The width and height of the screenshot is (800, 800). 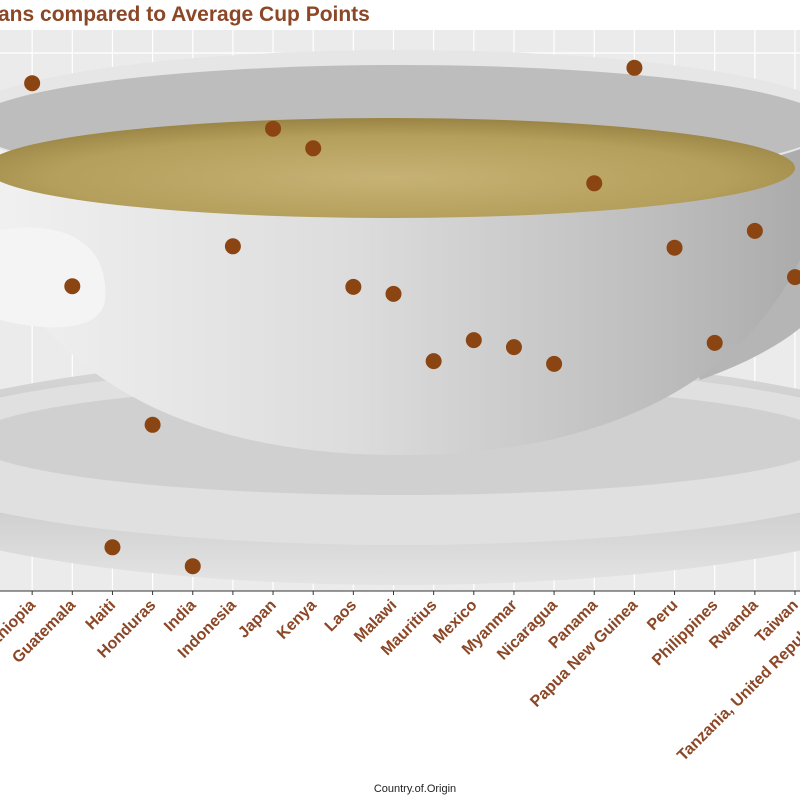 What do you see at coordinates (415, 789) in the screenshot?
I see `x-axis-title: Country.of.Origin` at bounding box center [415, 789].